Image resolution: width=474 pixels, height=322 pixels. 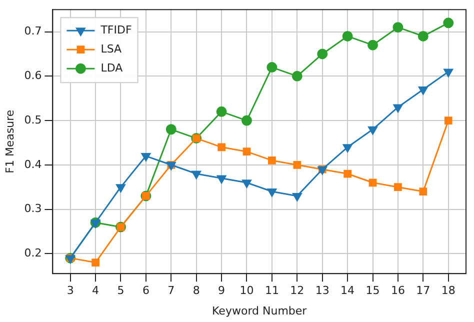 What do you see at coordinates (222, 291) in the screenshot?
I see `x-tick-label: 9` at bounding box center [222, 291].